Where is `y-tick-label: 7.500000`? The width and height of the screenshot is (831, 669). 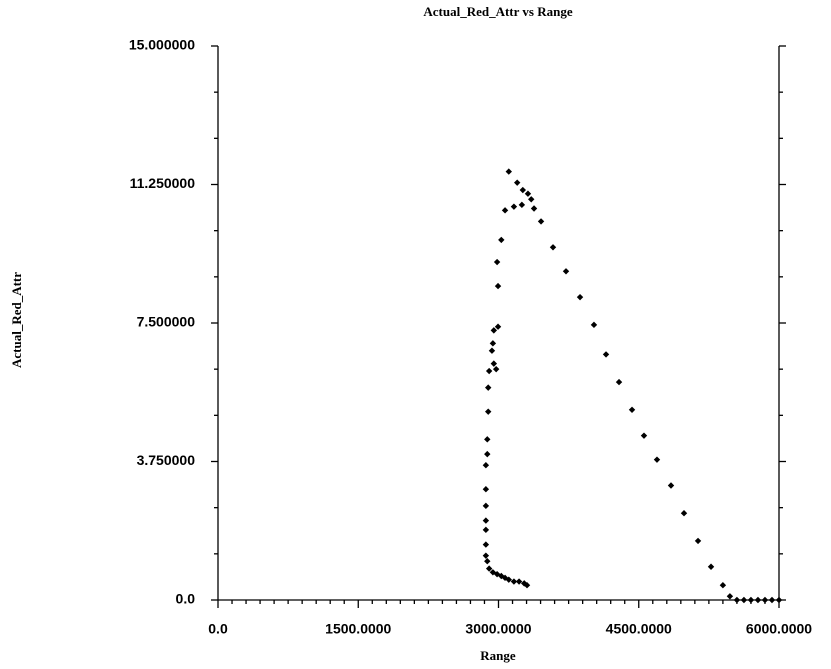
y-tick-label: 7.500000 is located at coordinates (166, 322).